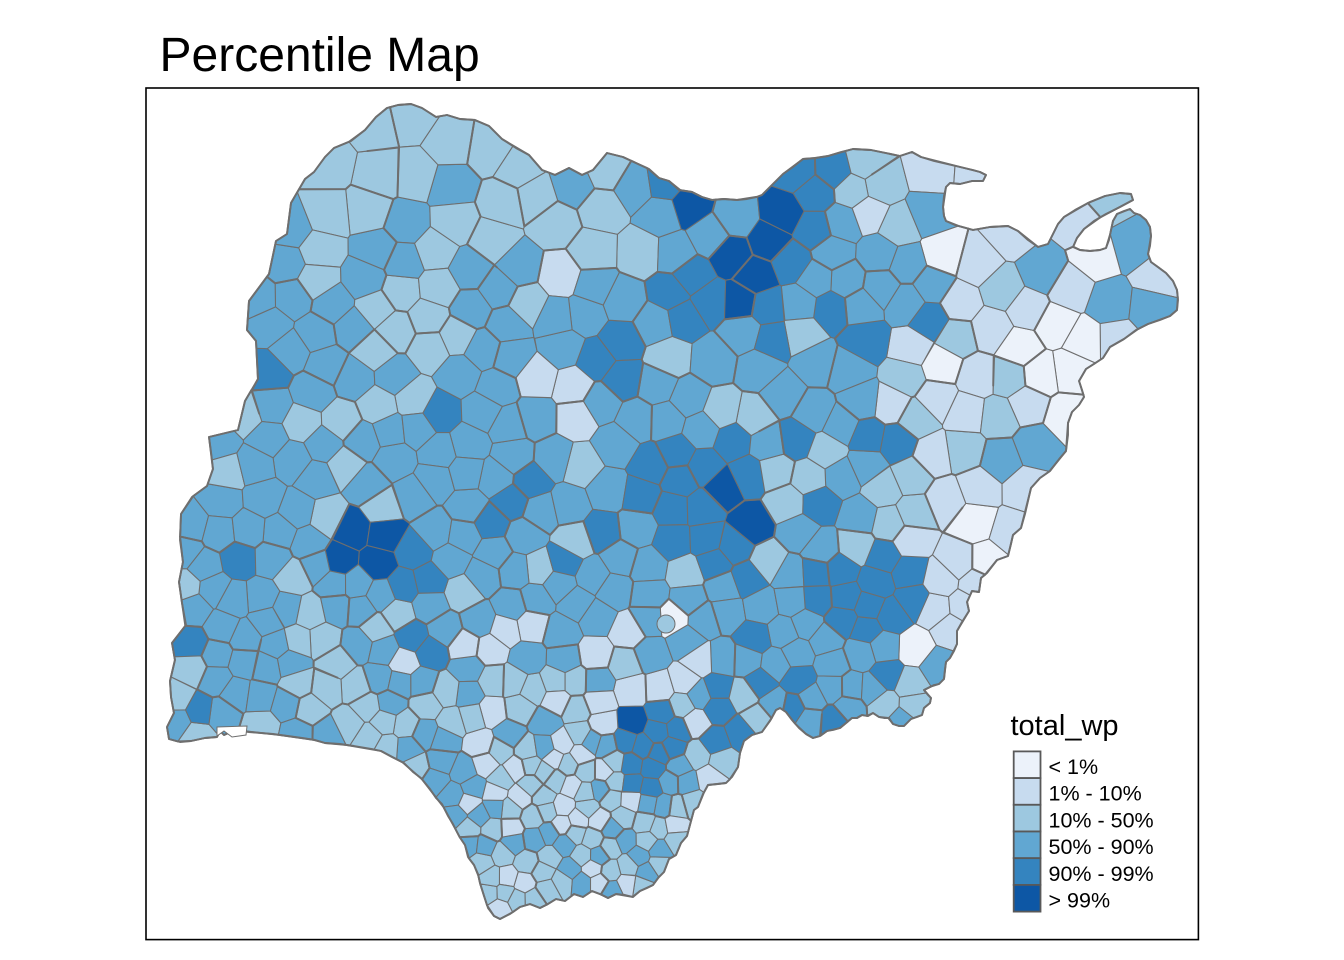 This screenshot has width=1344, height=960. I want to click on svg-text: 10% - 50%, so click(1101, 820).